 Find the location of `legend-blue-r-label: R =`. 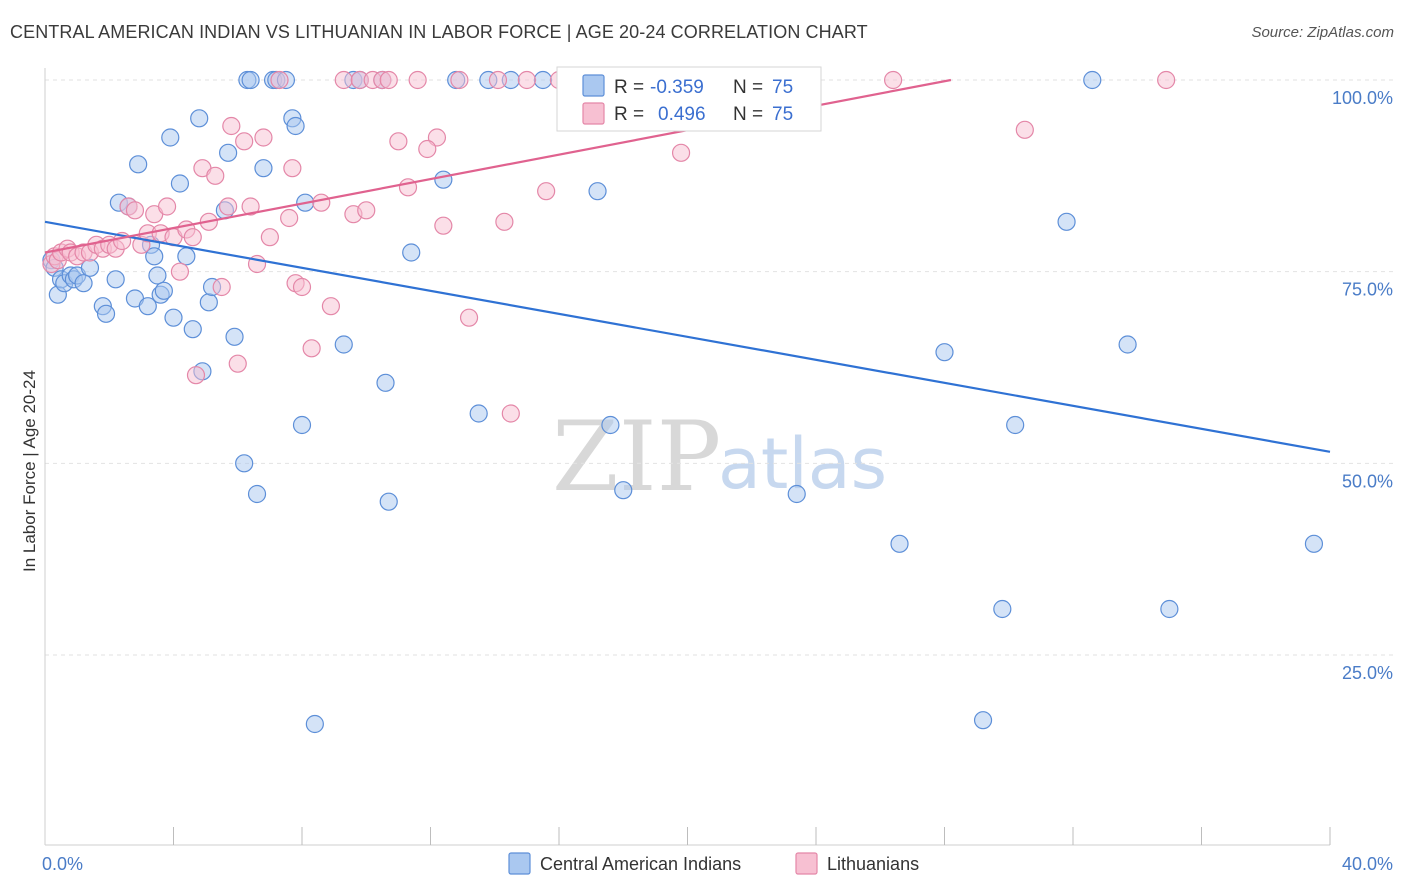

legend-blue-r-label: R = is located at coordinates (629, 87).